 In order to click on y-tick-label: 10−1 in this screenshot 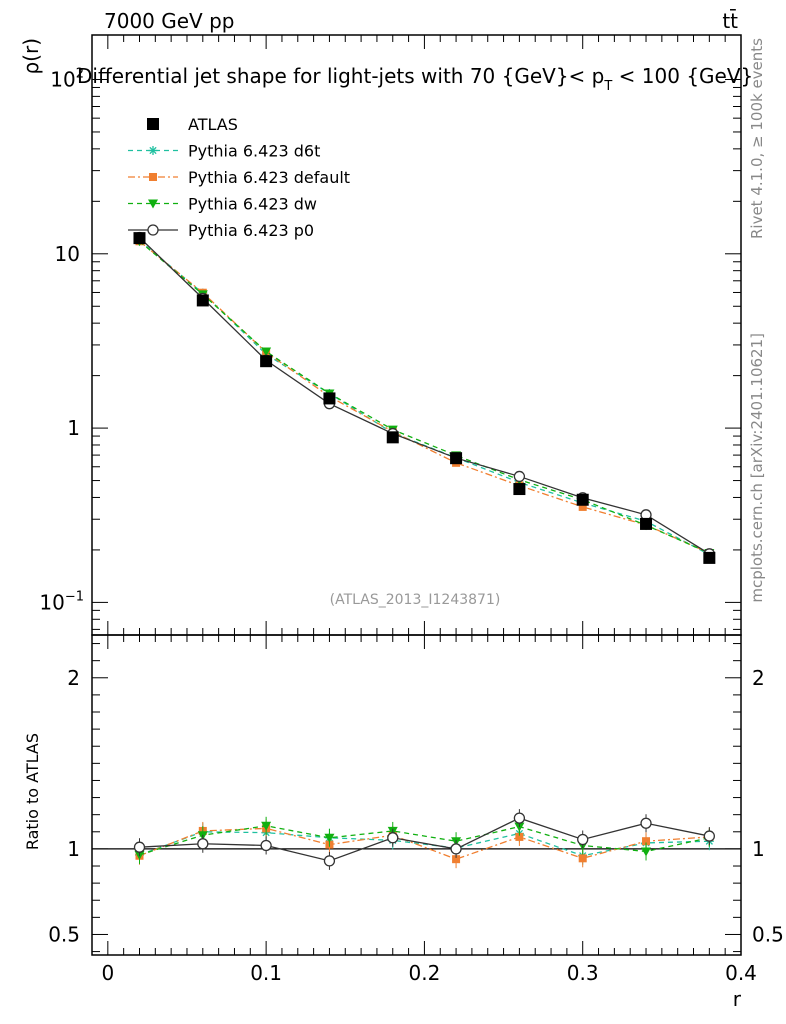, I will do `click(61, 601)`.